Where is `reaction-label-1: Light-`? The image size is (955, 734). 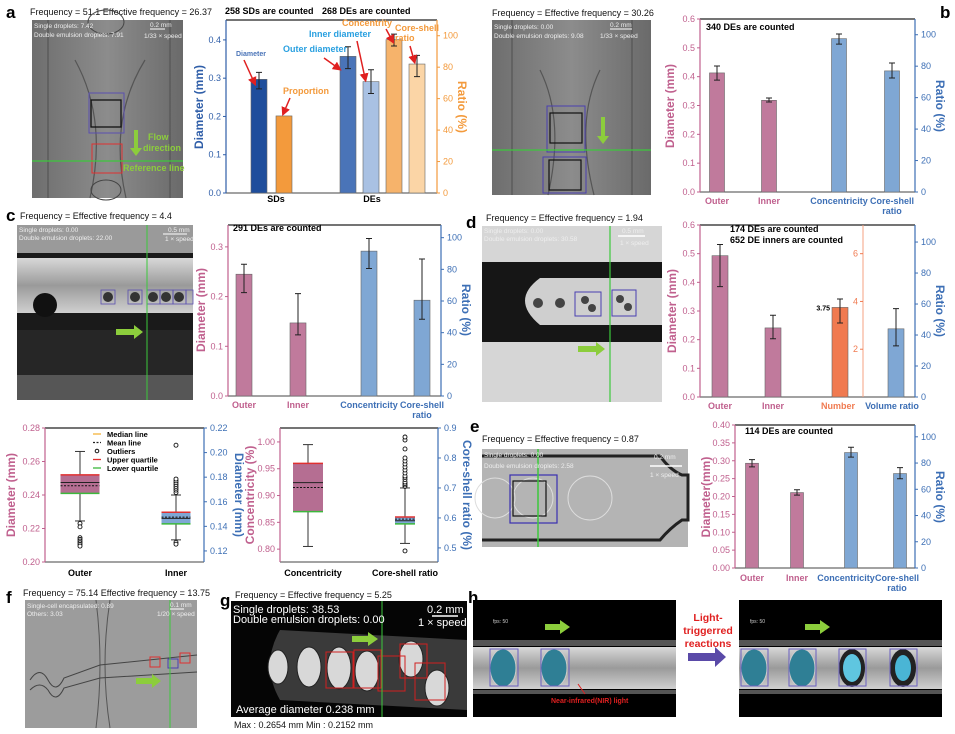
reaction-label-1: Light- is located at coordinates (708, 618).